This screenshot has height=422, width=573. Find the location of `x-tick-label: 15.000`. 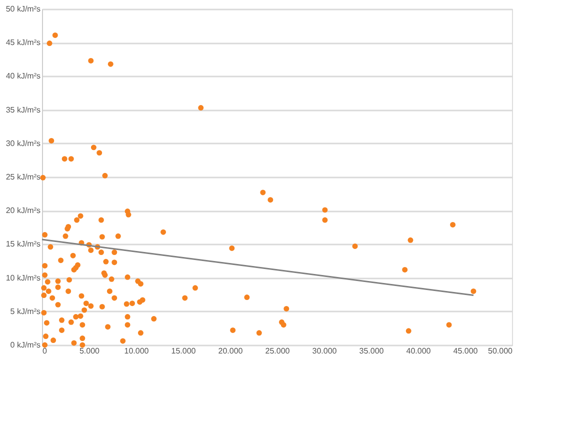

x-tick-label: 15.000 is located at coordinates (183, 351).